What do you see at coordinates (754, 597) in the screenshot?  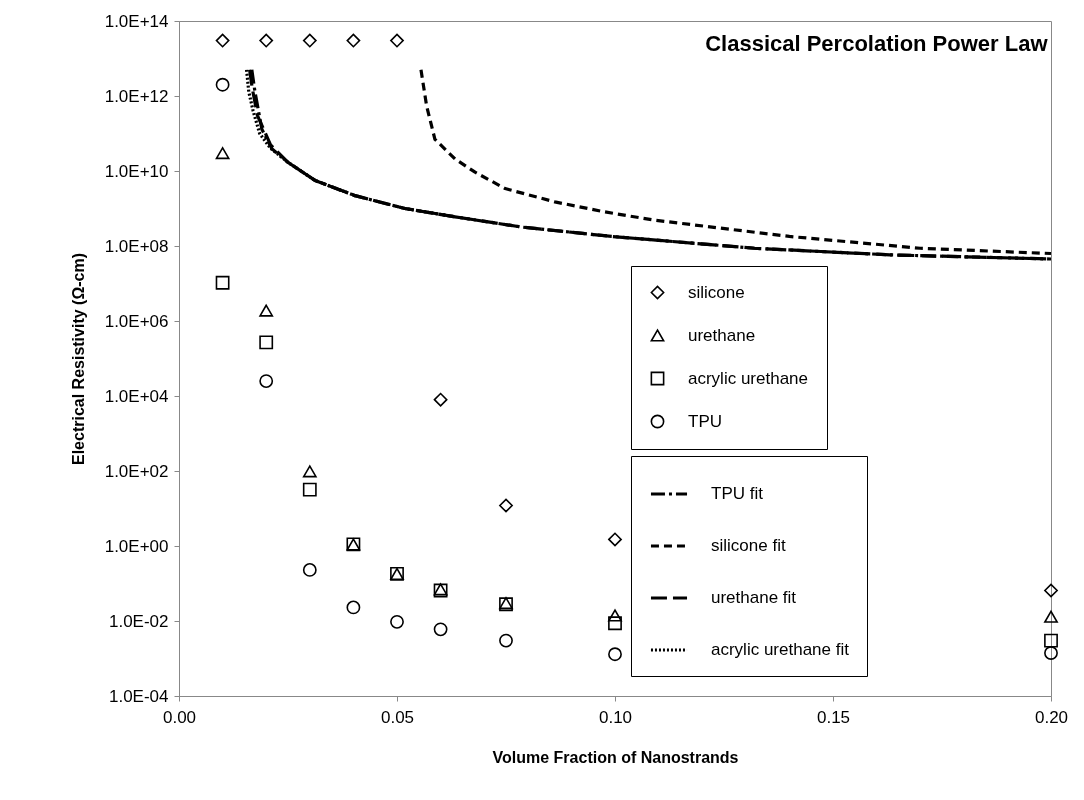 I see `legend-label: urethane fit` at bounding box center [754, 597].